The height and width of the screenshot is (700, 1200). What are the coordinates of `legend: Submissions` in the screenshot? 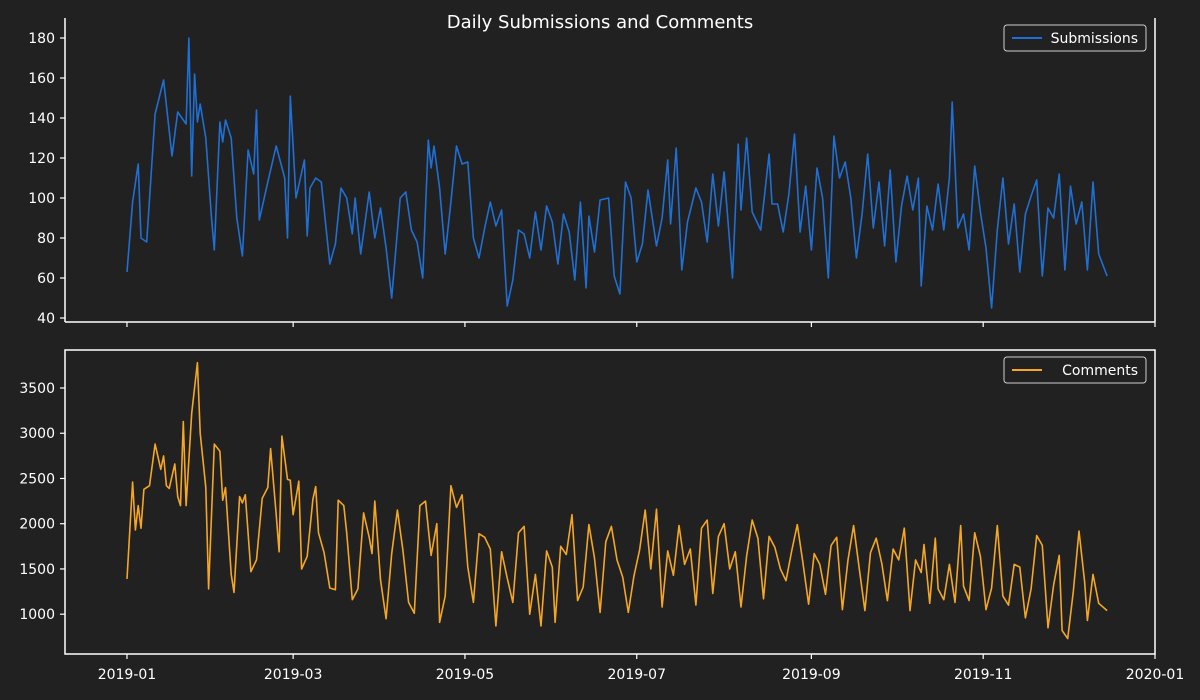 It's located at (1075, 38).